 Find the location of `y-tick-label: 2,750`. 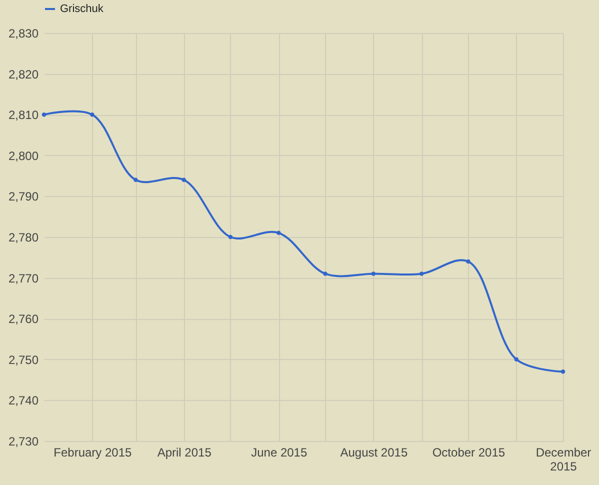

y-tick-label: 2,750 is located at coordinates (23, 359).